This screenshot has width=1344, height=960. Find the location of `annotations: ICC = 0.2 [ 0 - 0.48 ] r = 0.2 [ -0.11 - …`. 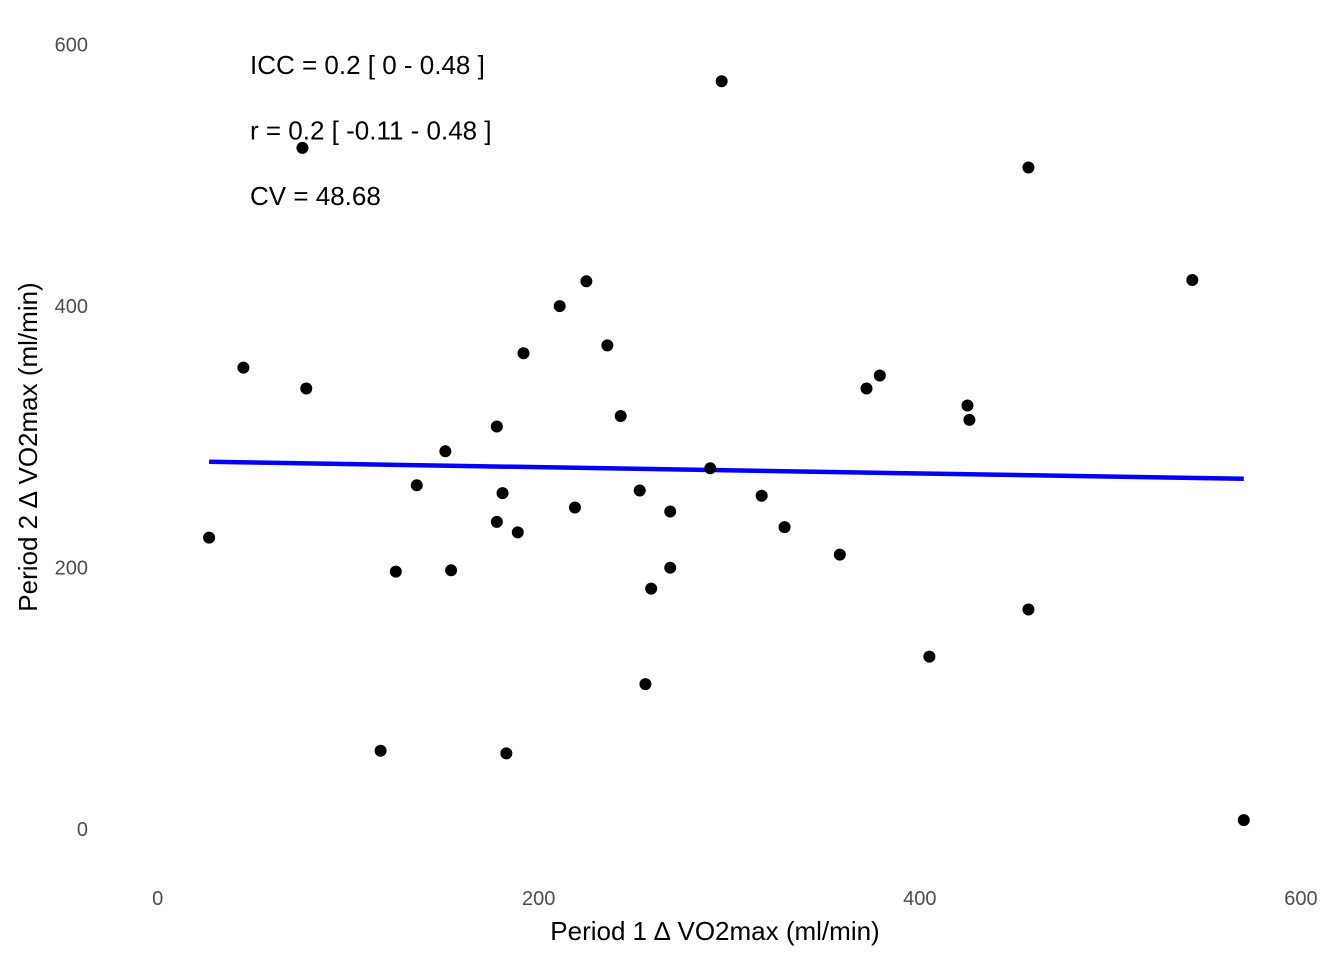

annotations: ICC = 0.2 [ 0 - 0.48 ] r = 0.2 [ -0.11 - … is located at coordinates (371, 130).